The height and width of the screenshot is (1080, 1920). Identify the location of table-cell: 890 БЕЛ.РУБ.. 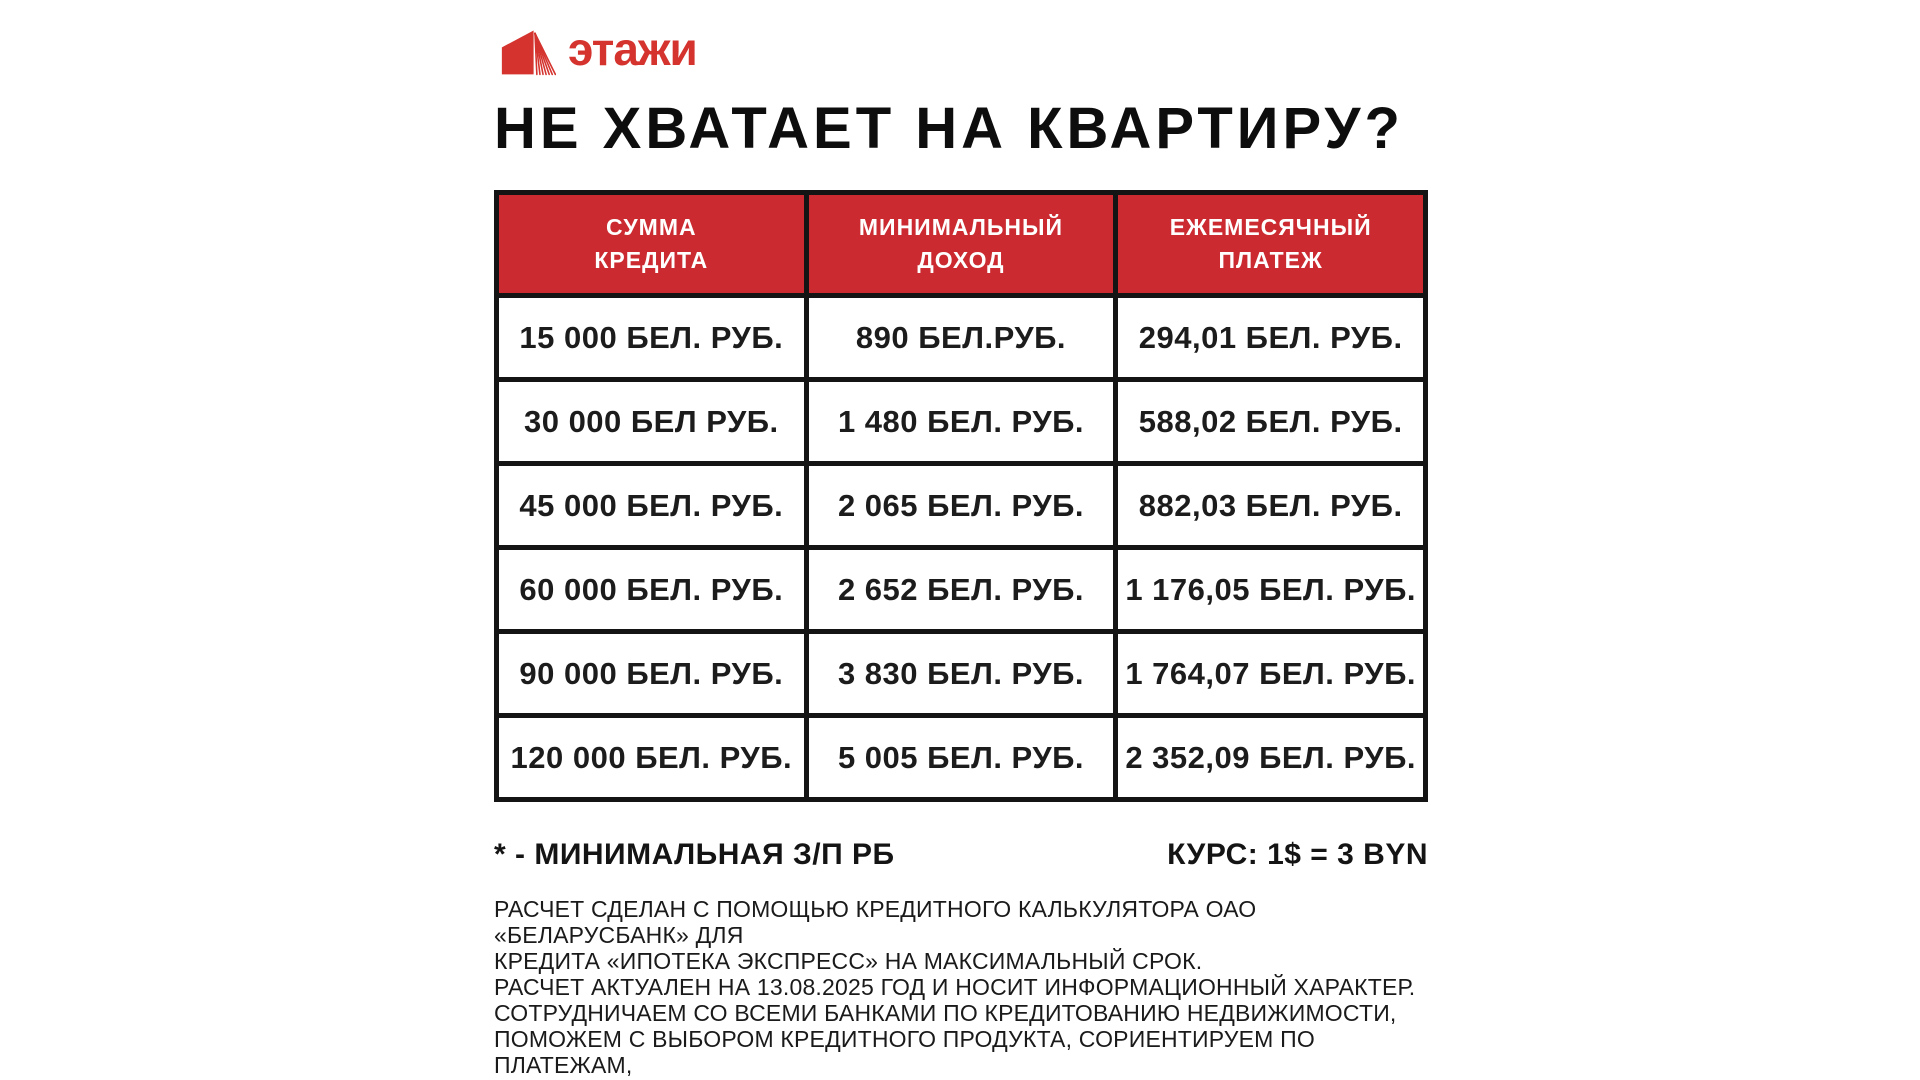
(961, 337).